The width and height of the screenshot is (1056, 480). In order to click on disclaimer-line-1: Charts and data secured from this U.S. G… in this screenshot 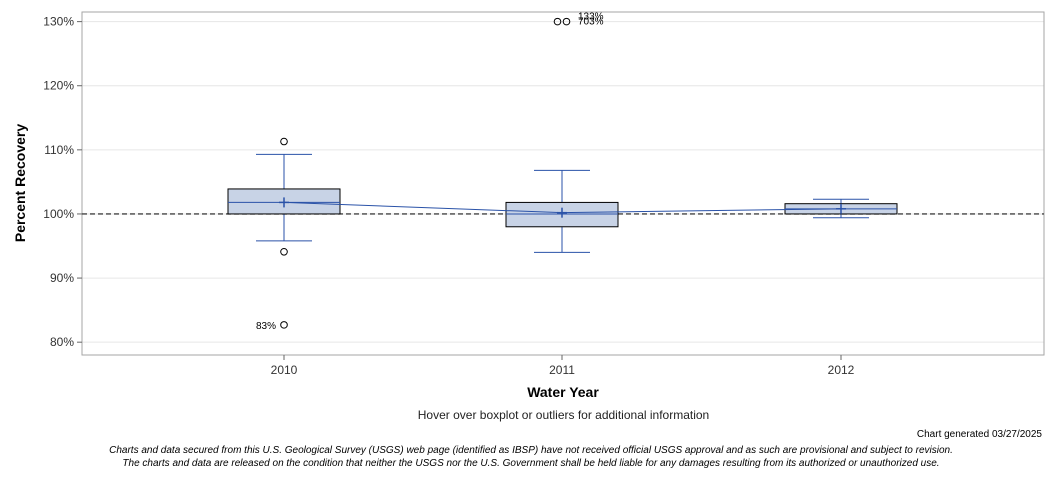, I will do `click(531, 450)`.